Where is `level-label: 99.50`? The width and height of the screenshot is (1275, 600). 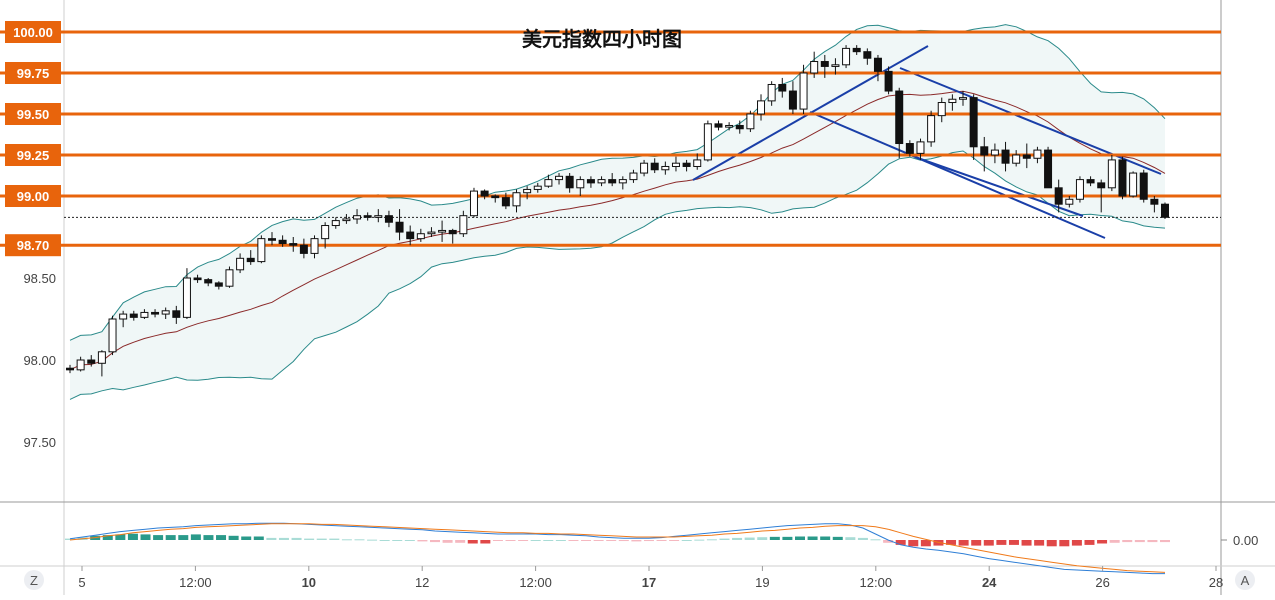 level-label: 99.50 is located at coordinates (33, 114).